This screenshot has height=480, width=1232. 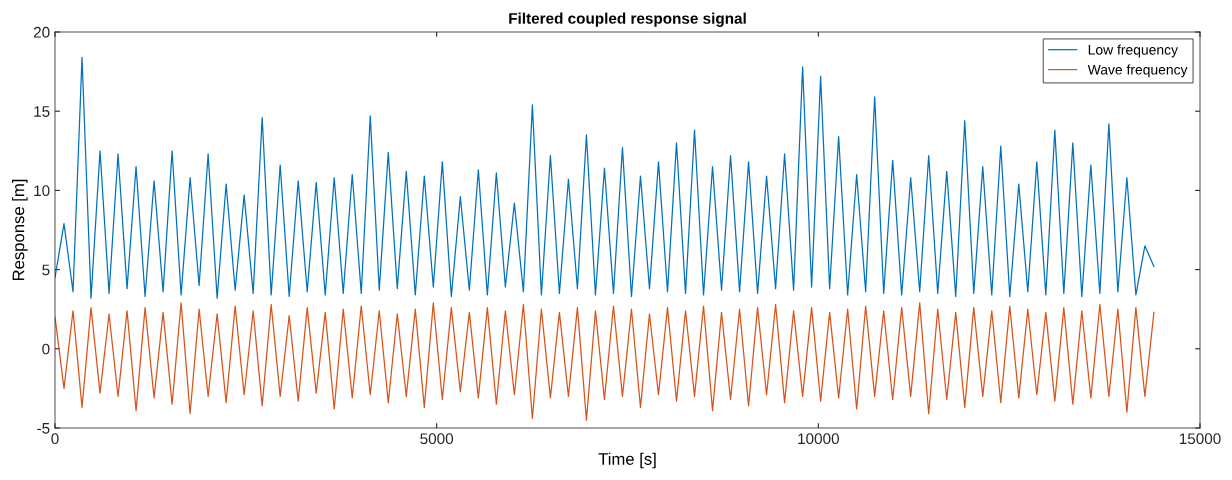 I want to click on legend-label: Wave frequency, so click(x=1137, y=71).